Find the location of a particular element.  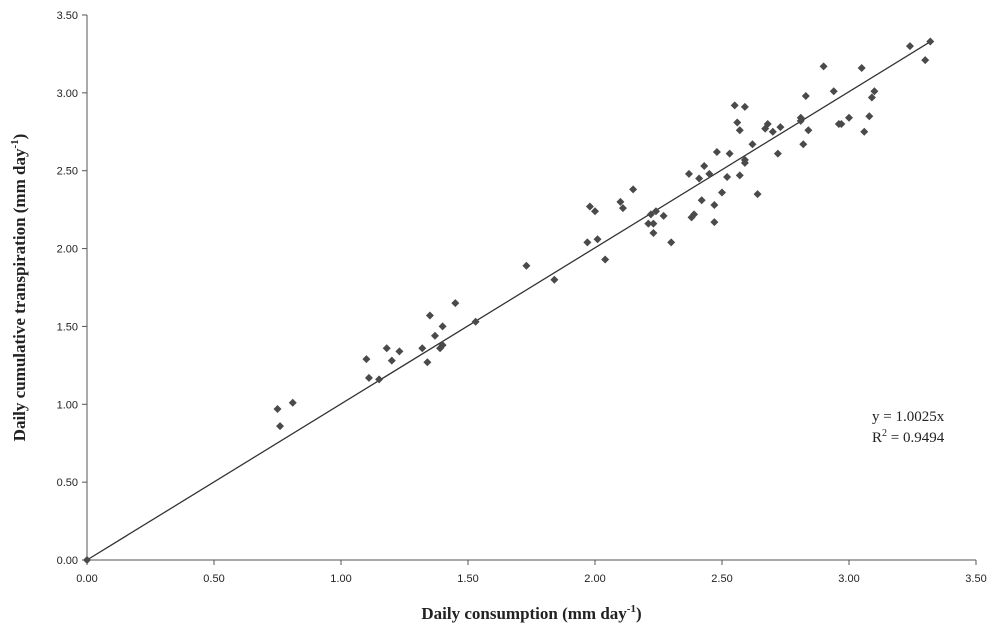

y-tick-label: 1.50 is located at coordinates (67, 327).